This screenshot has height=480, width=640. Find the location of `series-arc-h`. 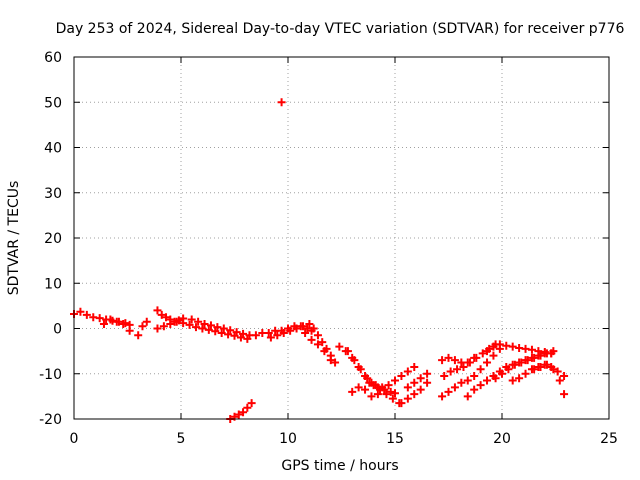

series-arc-h is located at coordinates (286, 332).